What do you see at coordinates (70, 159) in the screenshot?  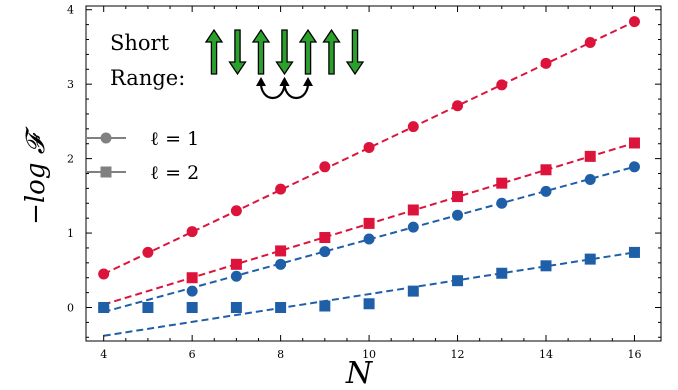 I see `y-tick-label: 2` at bounding box center [70, 159].